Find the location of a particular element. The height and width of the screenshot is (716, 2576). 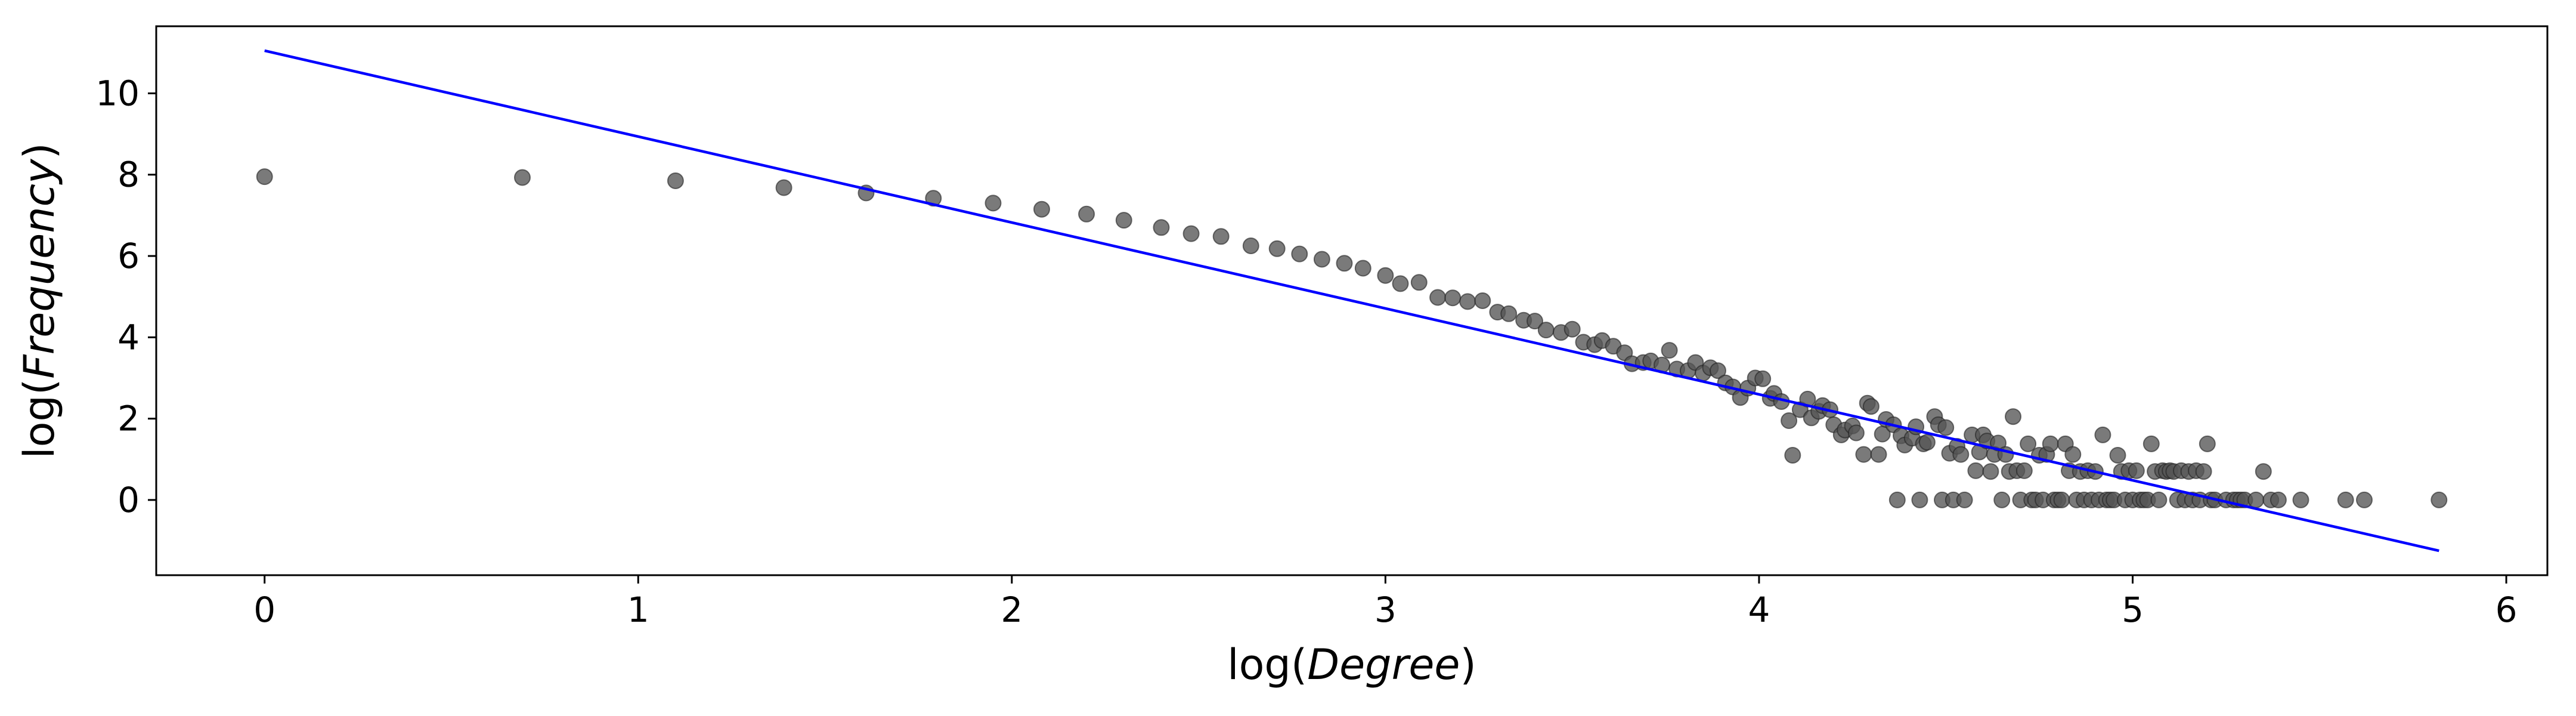

x-axis-label-variable: Degree is located at coordinates (1384, 664).